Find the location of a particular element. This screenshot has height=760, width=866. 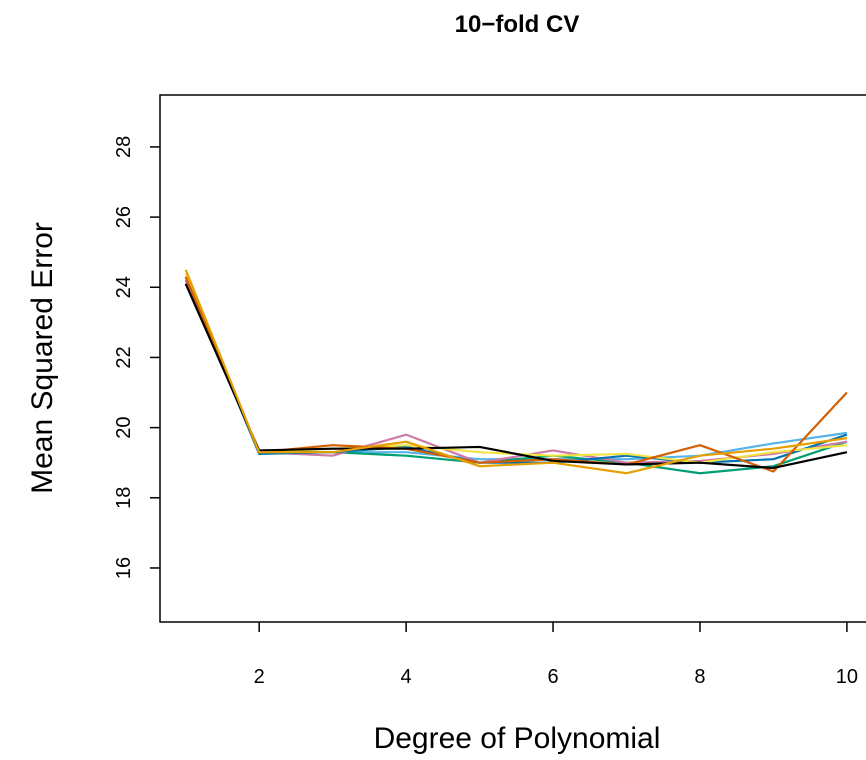

y-tick-label: 20 is located at coordinates (124, 427).